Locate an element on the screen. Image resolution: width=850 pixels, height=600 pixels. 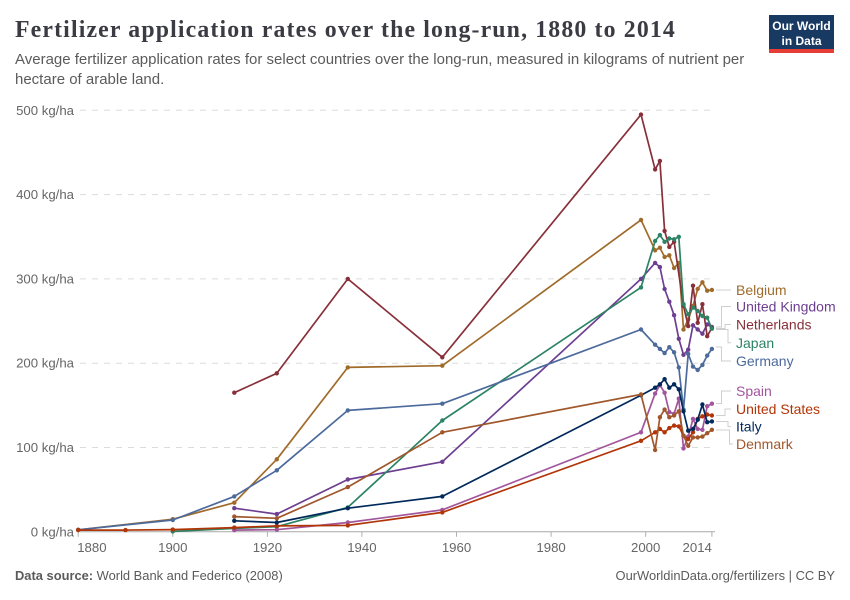
svg-text: United Kingdom is located at coordinates (786, 307).